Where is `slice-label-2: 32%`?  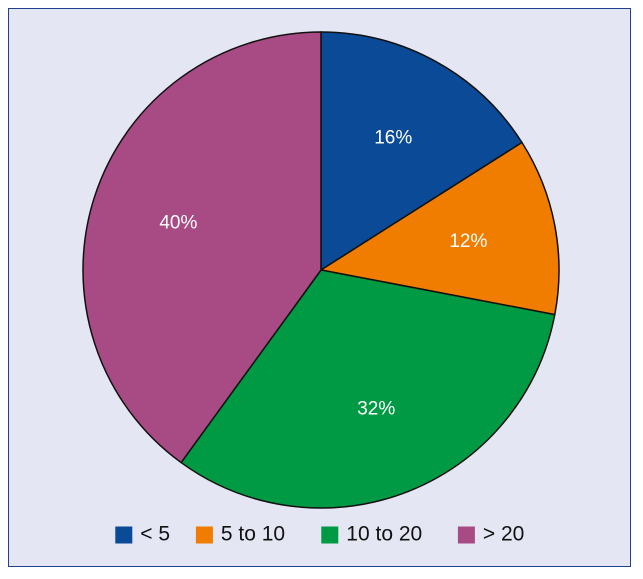 slice-label-2: 32% is located at coordinates (376, 408).